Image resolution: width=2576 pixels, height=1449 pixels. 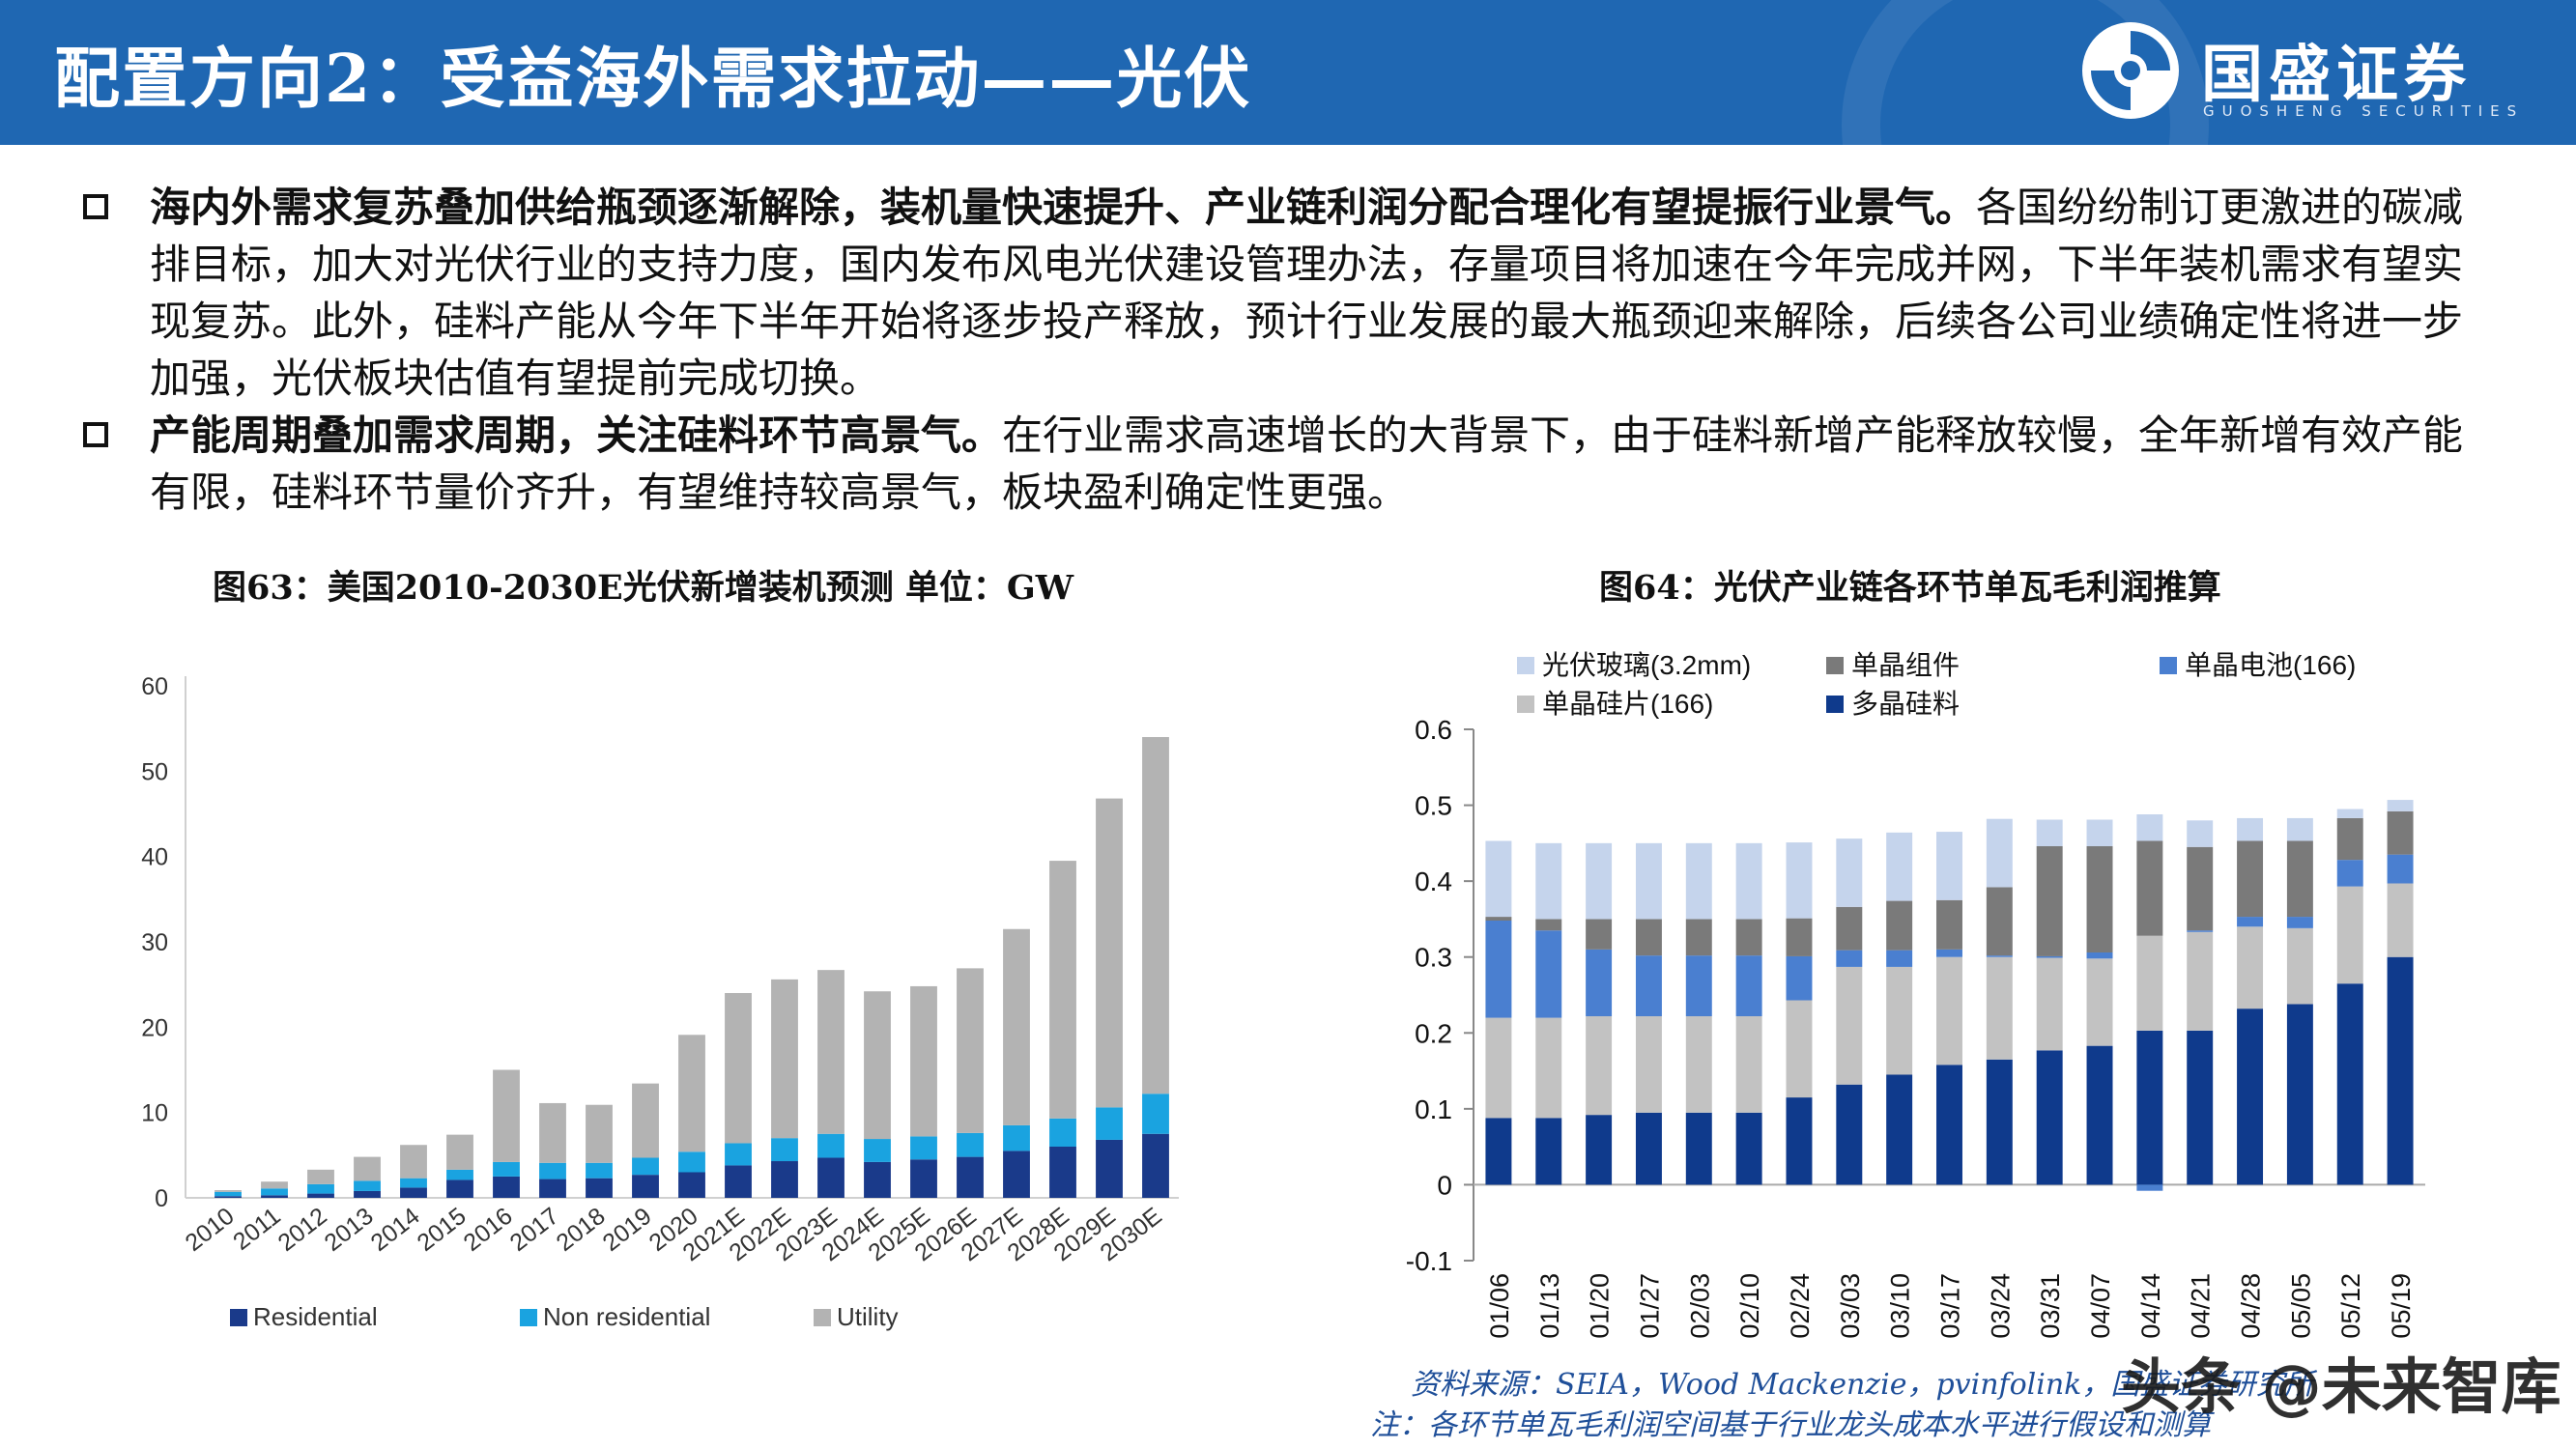 What do you see at coordinates (154, 771) in the screenshot?
I see `y-tick-label: 50` at bounding box center [154, 771].